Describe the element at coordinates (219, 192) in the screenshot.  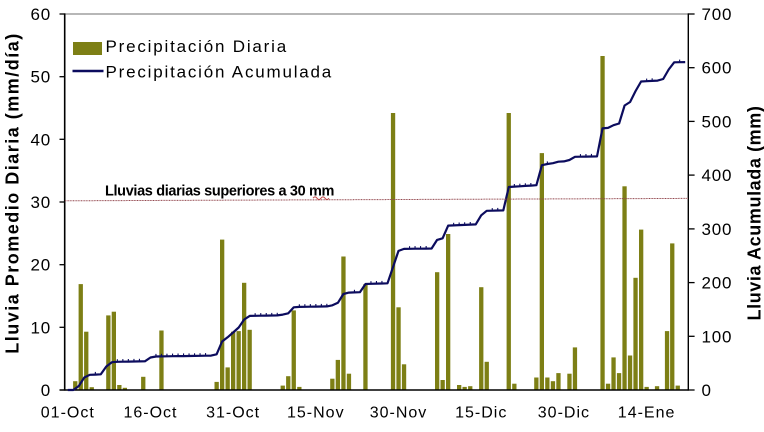
I see `svg-text:Lluvias diarias superiores a 3: Lluvias diarias superiores a 30 mm` at that location.